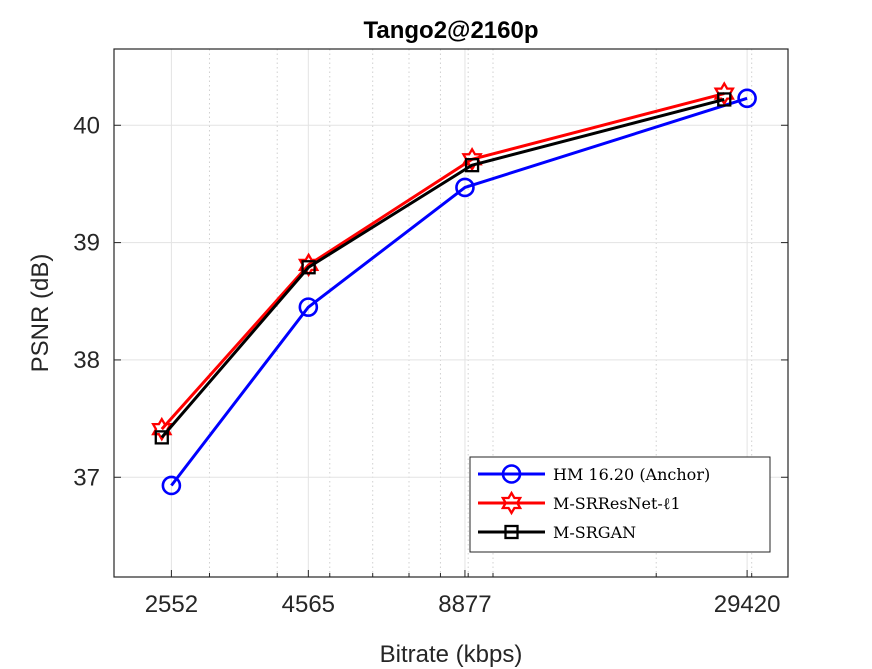 This screenshot has height=669, width=872. Describe the element at coordinates (451, 654) in the screenshot. I see `x-axis-label: Bitrate (kbps)` at that location.